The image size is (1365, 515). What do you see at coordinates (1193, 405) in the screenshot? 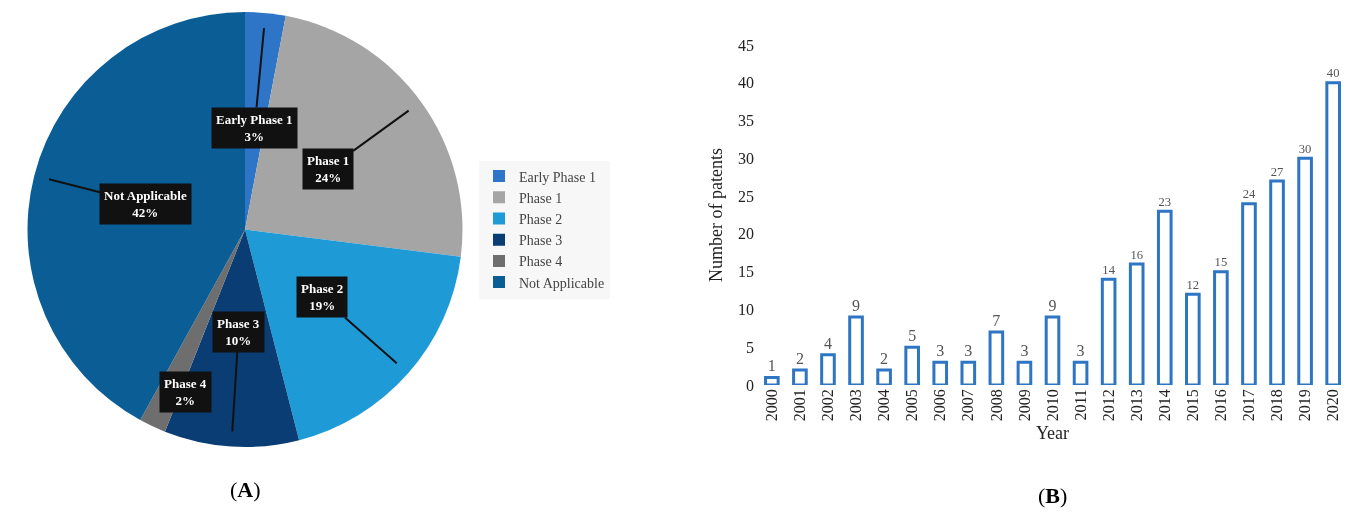
I see `x-tick-label: 2015` at bounding box center [1193, 405].